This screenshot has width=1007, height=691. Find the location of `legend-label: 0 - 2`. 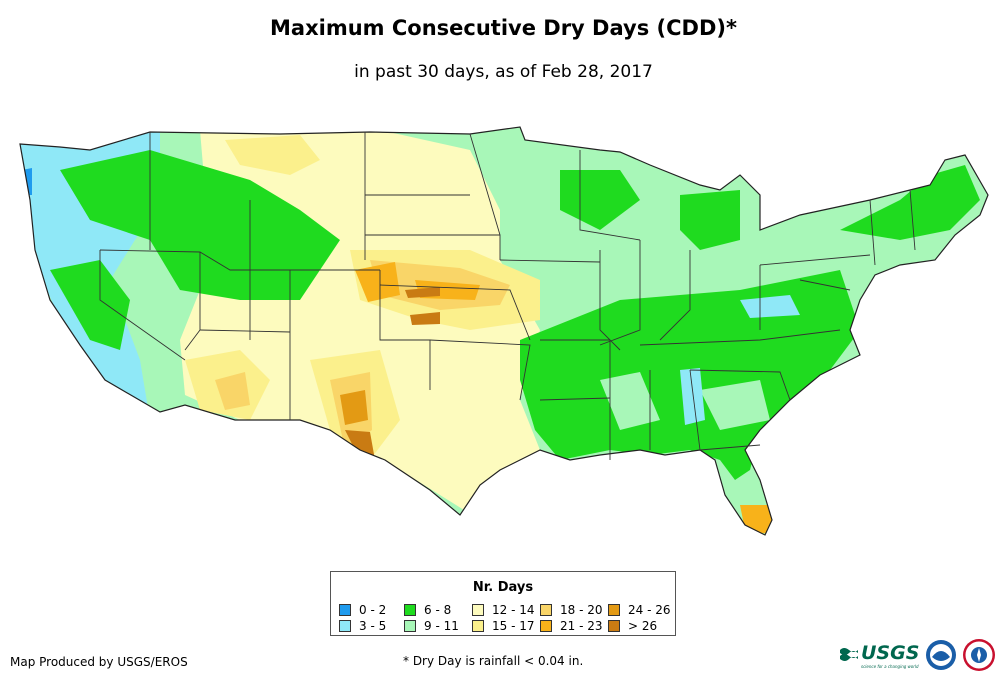

legend-label: 0 - 2 is located at coordinates (373, 610).